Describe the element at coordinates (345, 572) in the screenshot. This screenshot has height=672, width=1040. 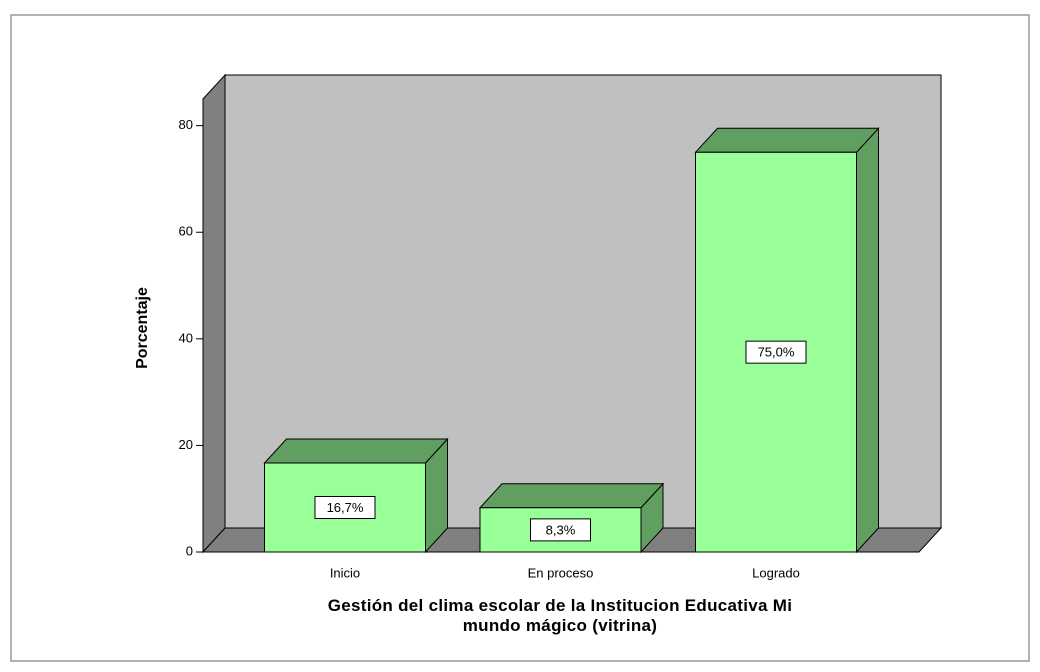
I see `x-tick-label: Inicio` at that location.